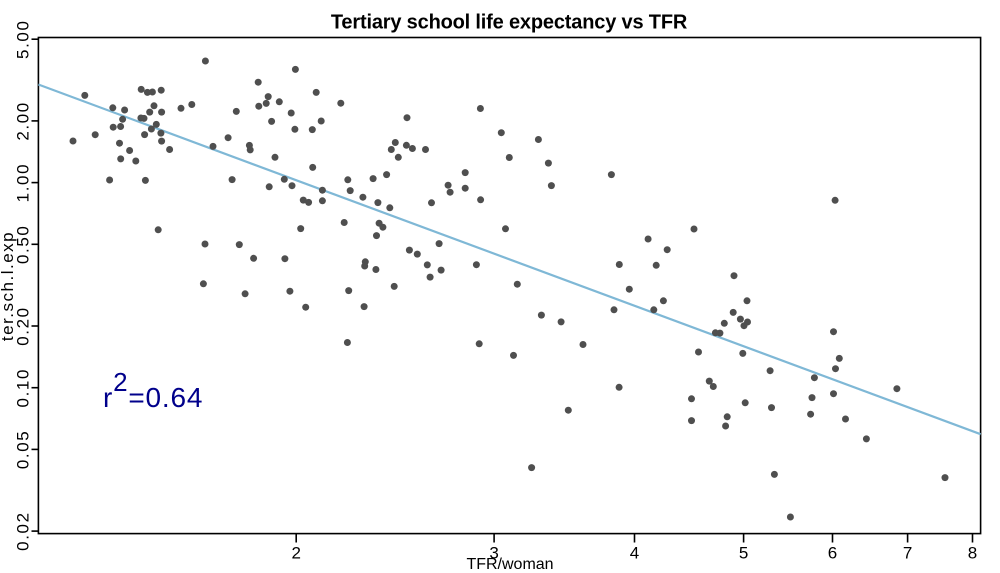 Image resolution: width=1000 pixels, height=573 pixels. I want to click on svg-text: TFR/woman, so click(509, 564).